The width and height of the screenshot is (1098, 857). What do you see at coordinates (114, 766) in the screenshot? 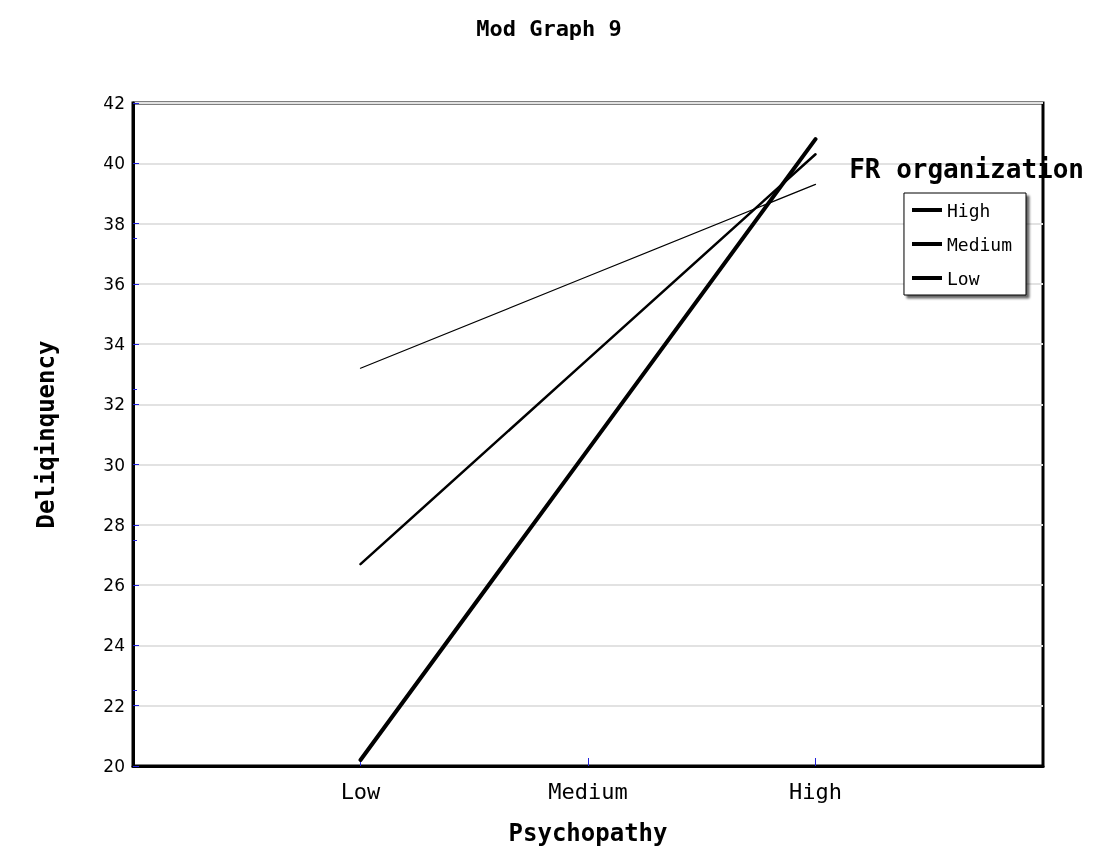
I see `y-tick-label: 20` at bounding box center [114, 766].